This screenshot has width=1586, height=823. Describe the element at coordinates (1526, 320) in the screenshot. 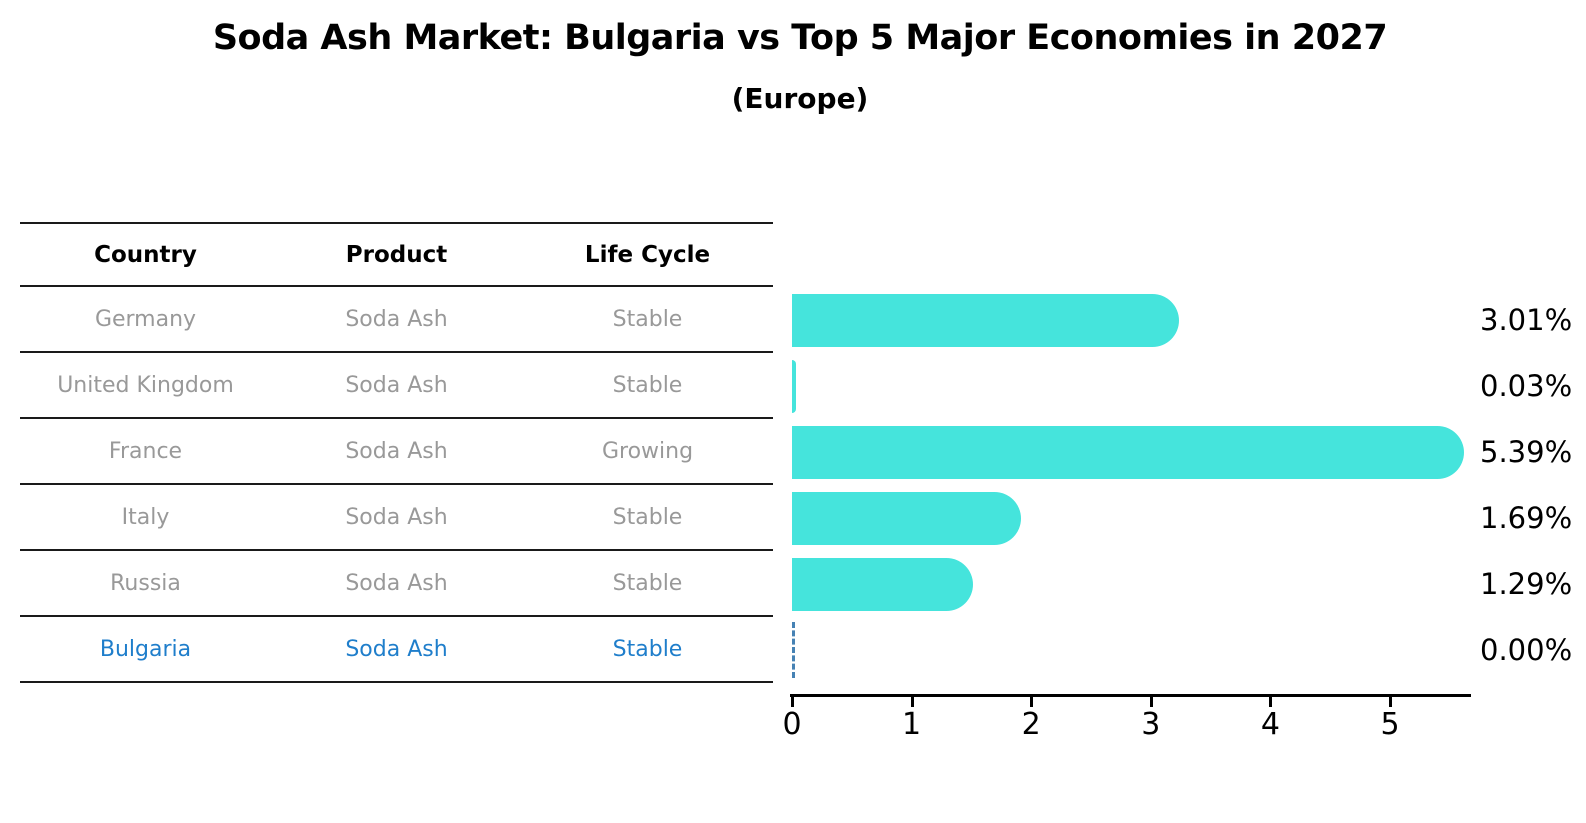

I see `value-label-germany: 3.01%` at that location.